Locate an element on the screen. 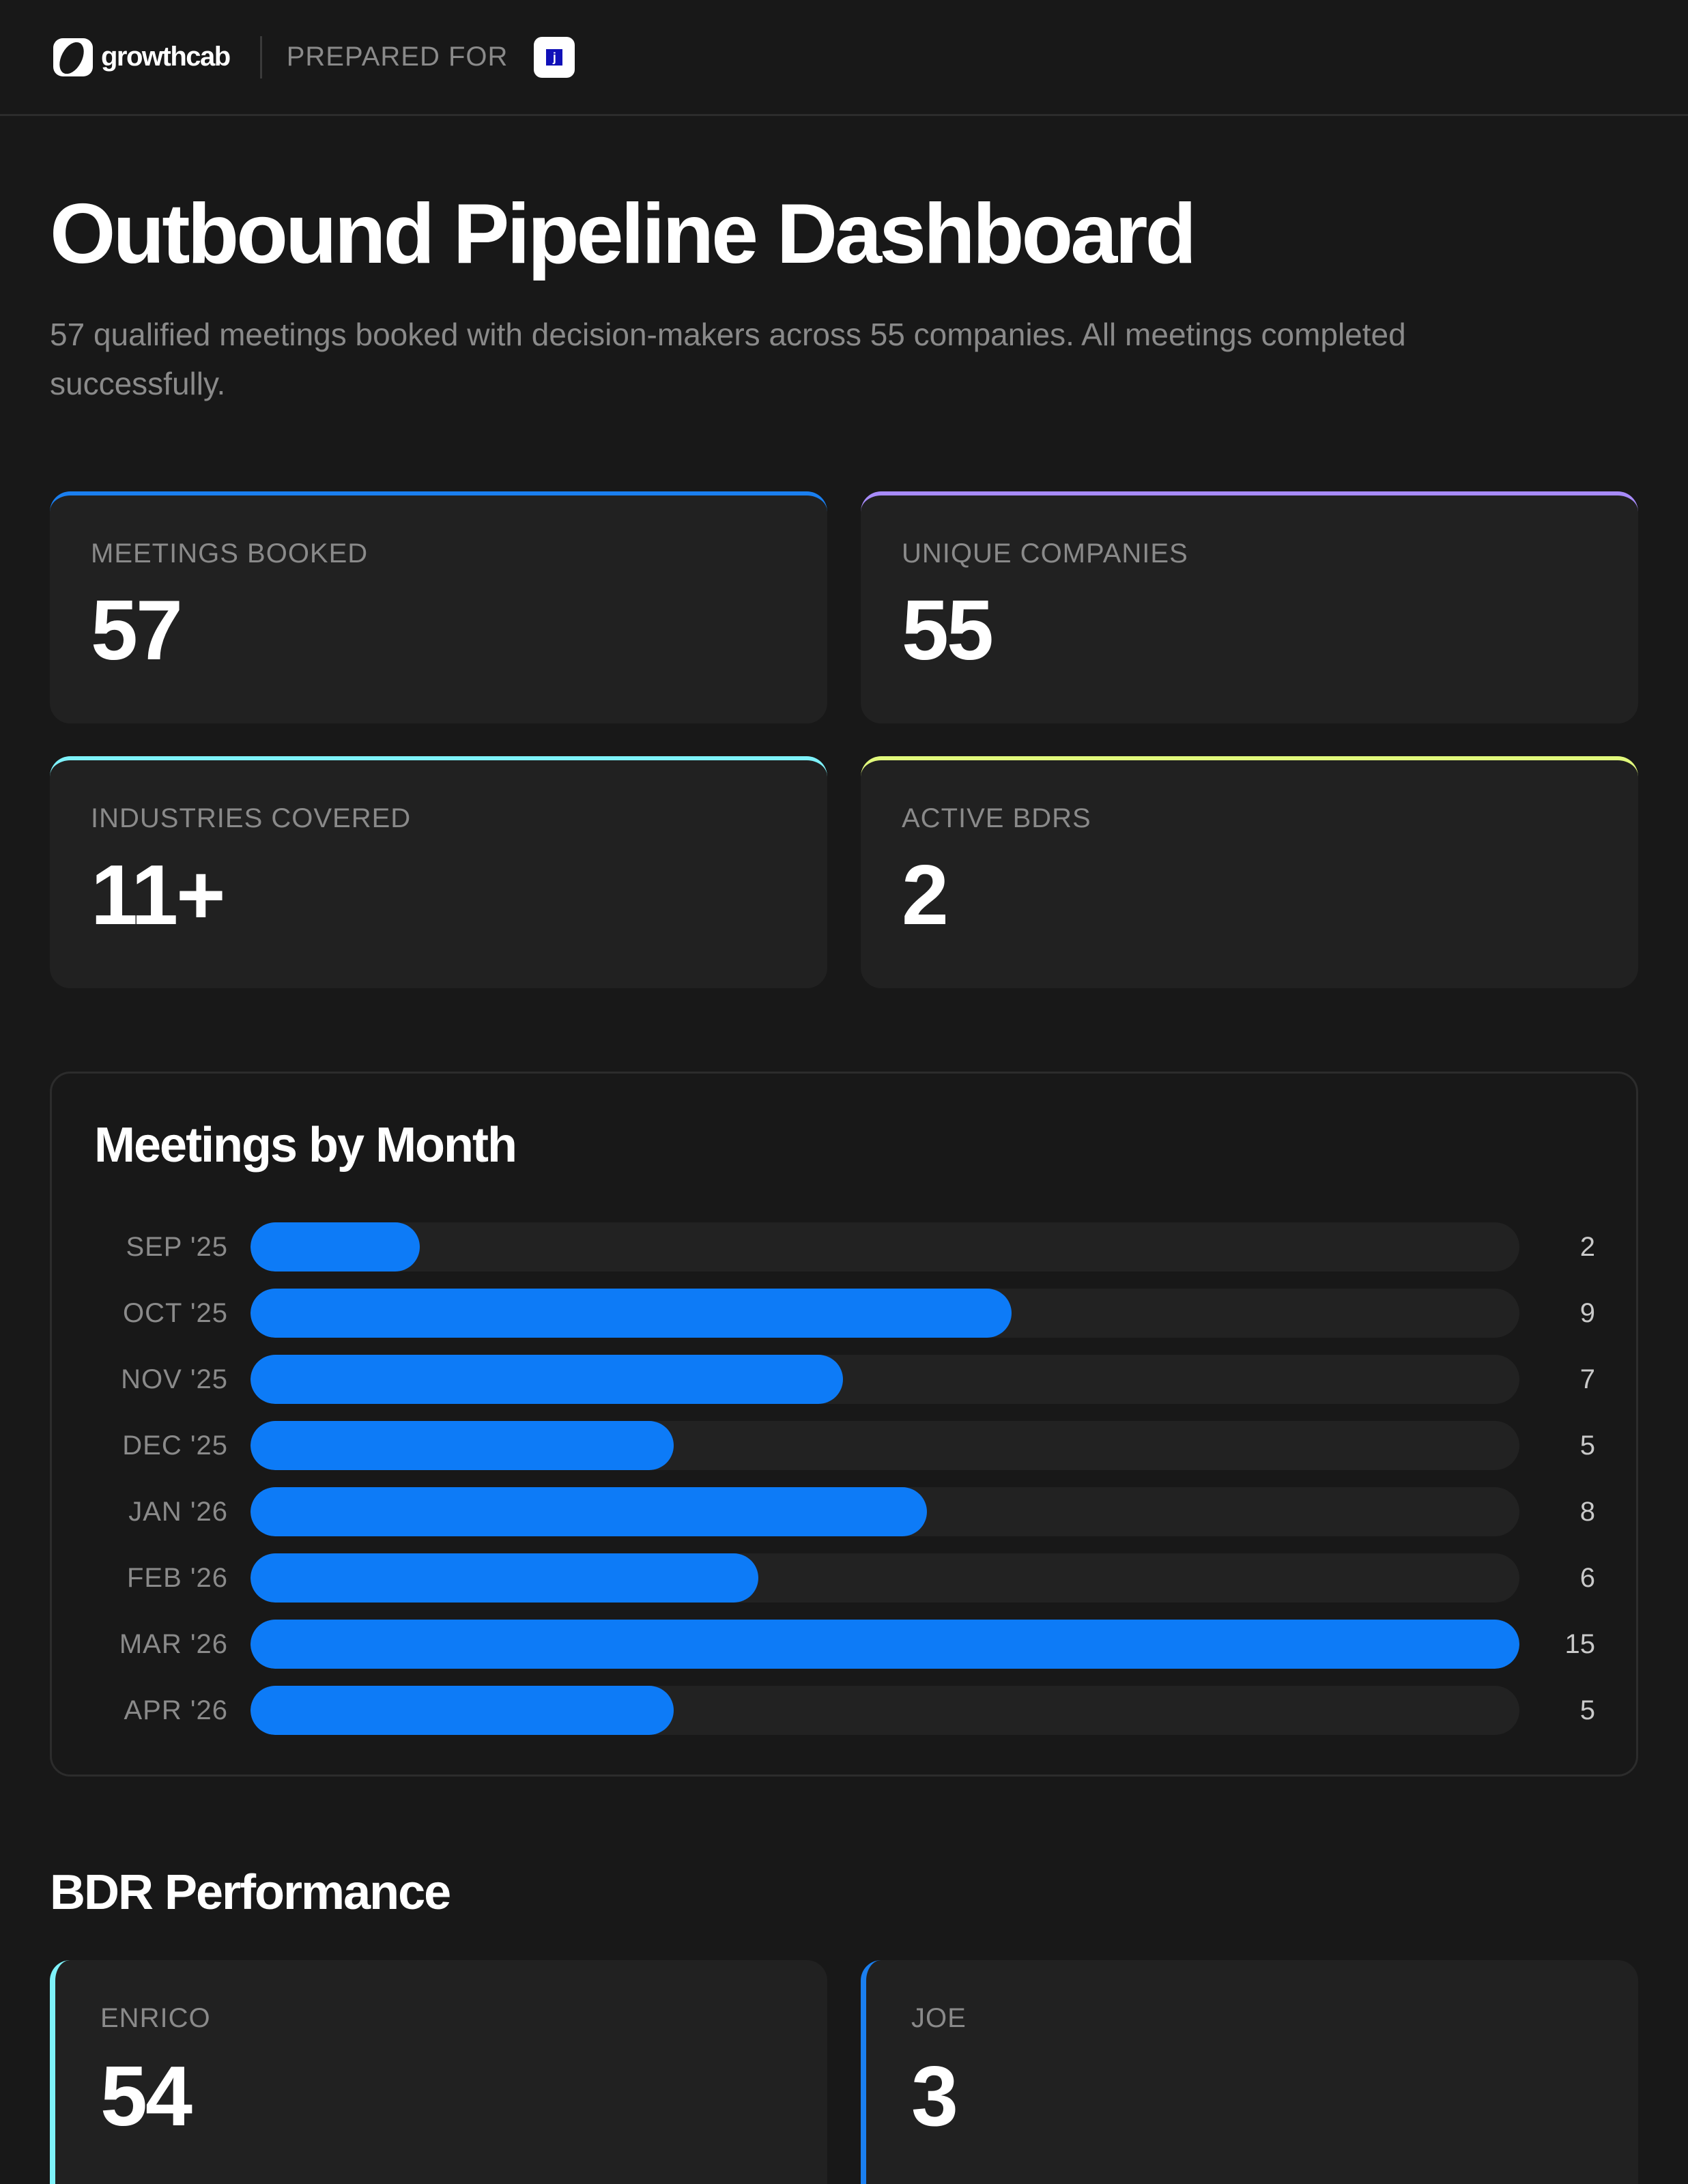 The width and height of the screenshot is (1688, 2184). bar-row: NOV '25 7 is located at coordinates (844, 1379).